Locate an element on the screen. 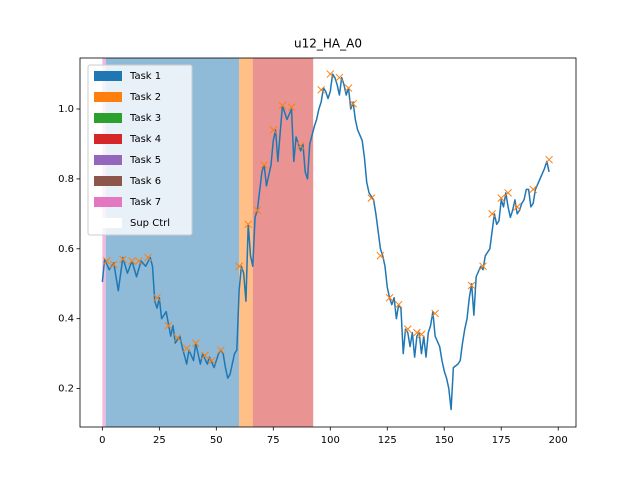  y-tick-label: 0.4 is located at coordinates (66, 319).